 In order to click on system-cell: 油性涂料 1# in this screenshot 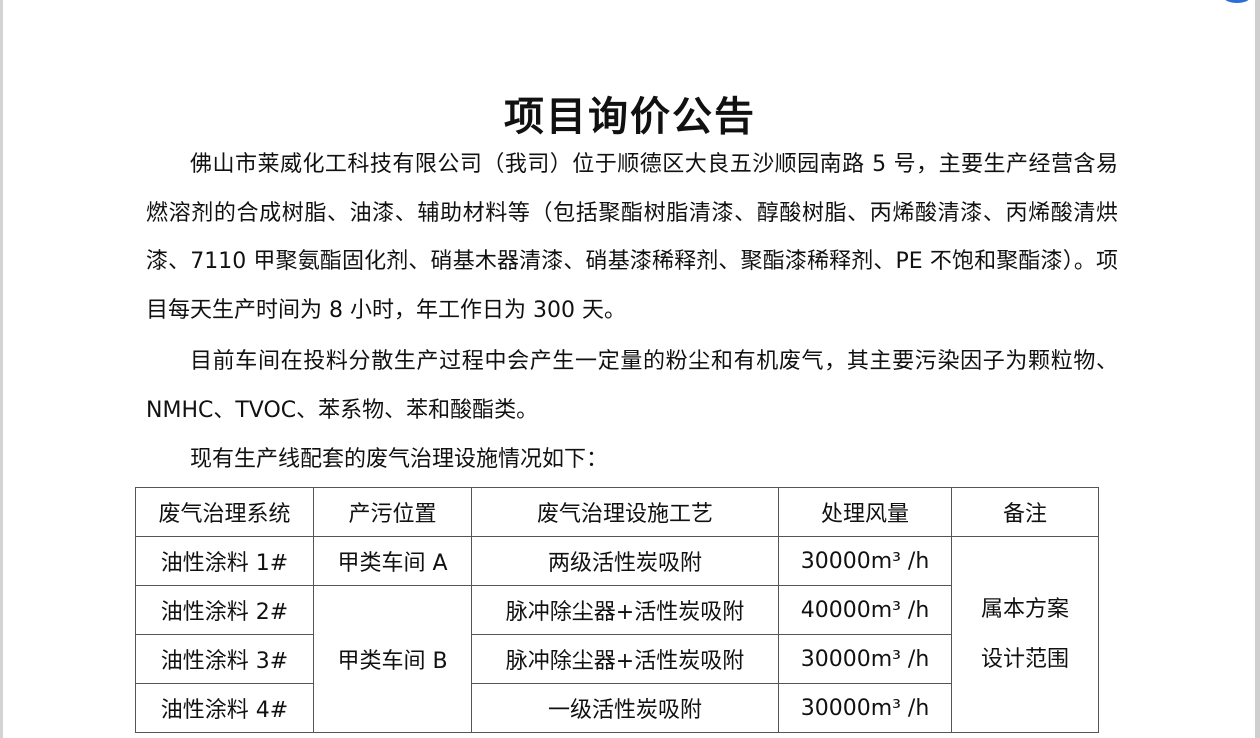, I will do `click(224, 561)`.